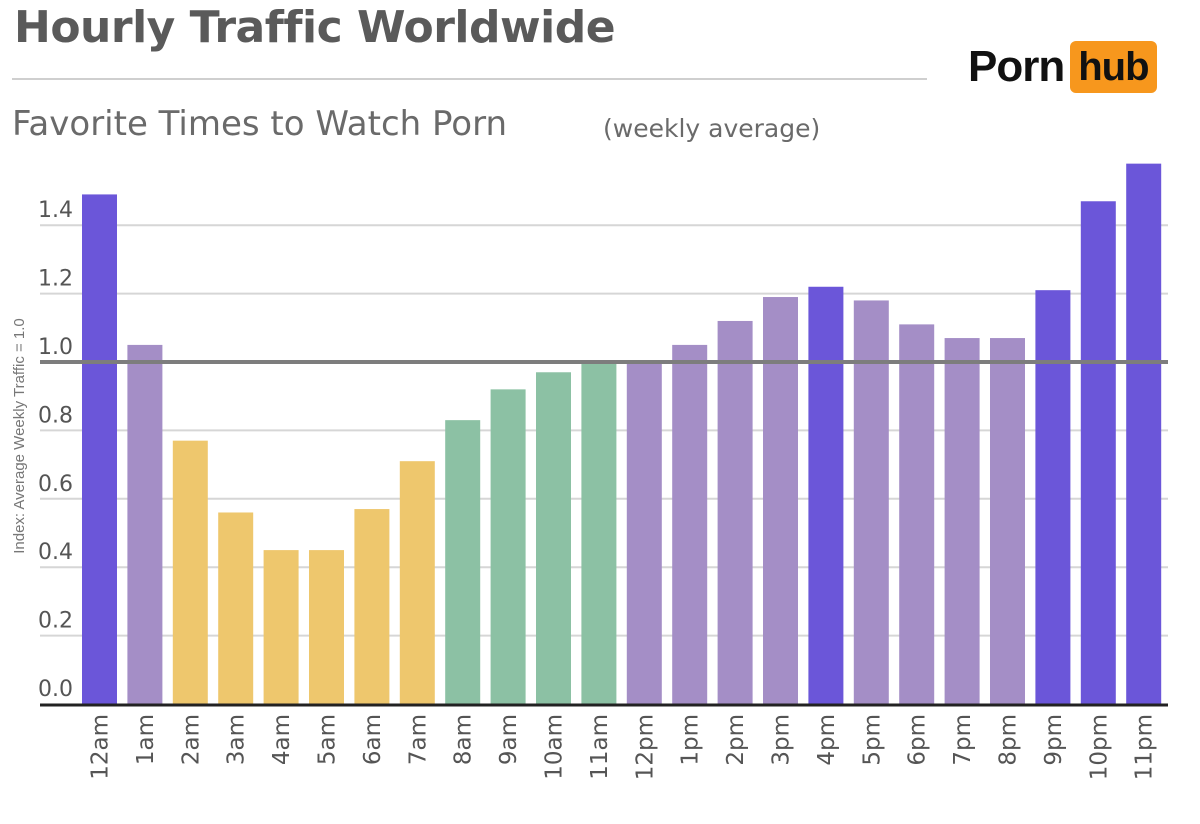 The image size is (1200, 824). I want to click on x-tick-label: 11pm, so click(1145, 747).